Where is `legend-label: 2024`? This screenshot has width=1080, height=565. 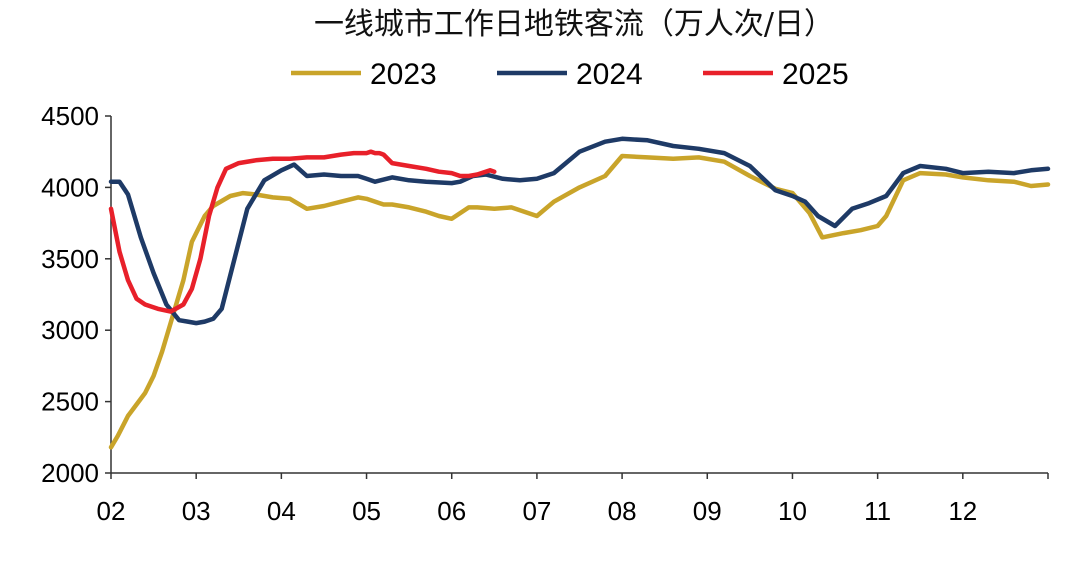
legend-label: 2024 is located at coordinates (609, 74).